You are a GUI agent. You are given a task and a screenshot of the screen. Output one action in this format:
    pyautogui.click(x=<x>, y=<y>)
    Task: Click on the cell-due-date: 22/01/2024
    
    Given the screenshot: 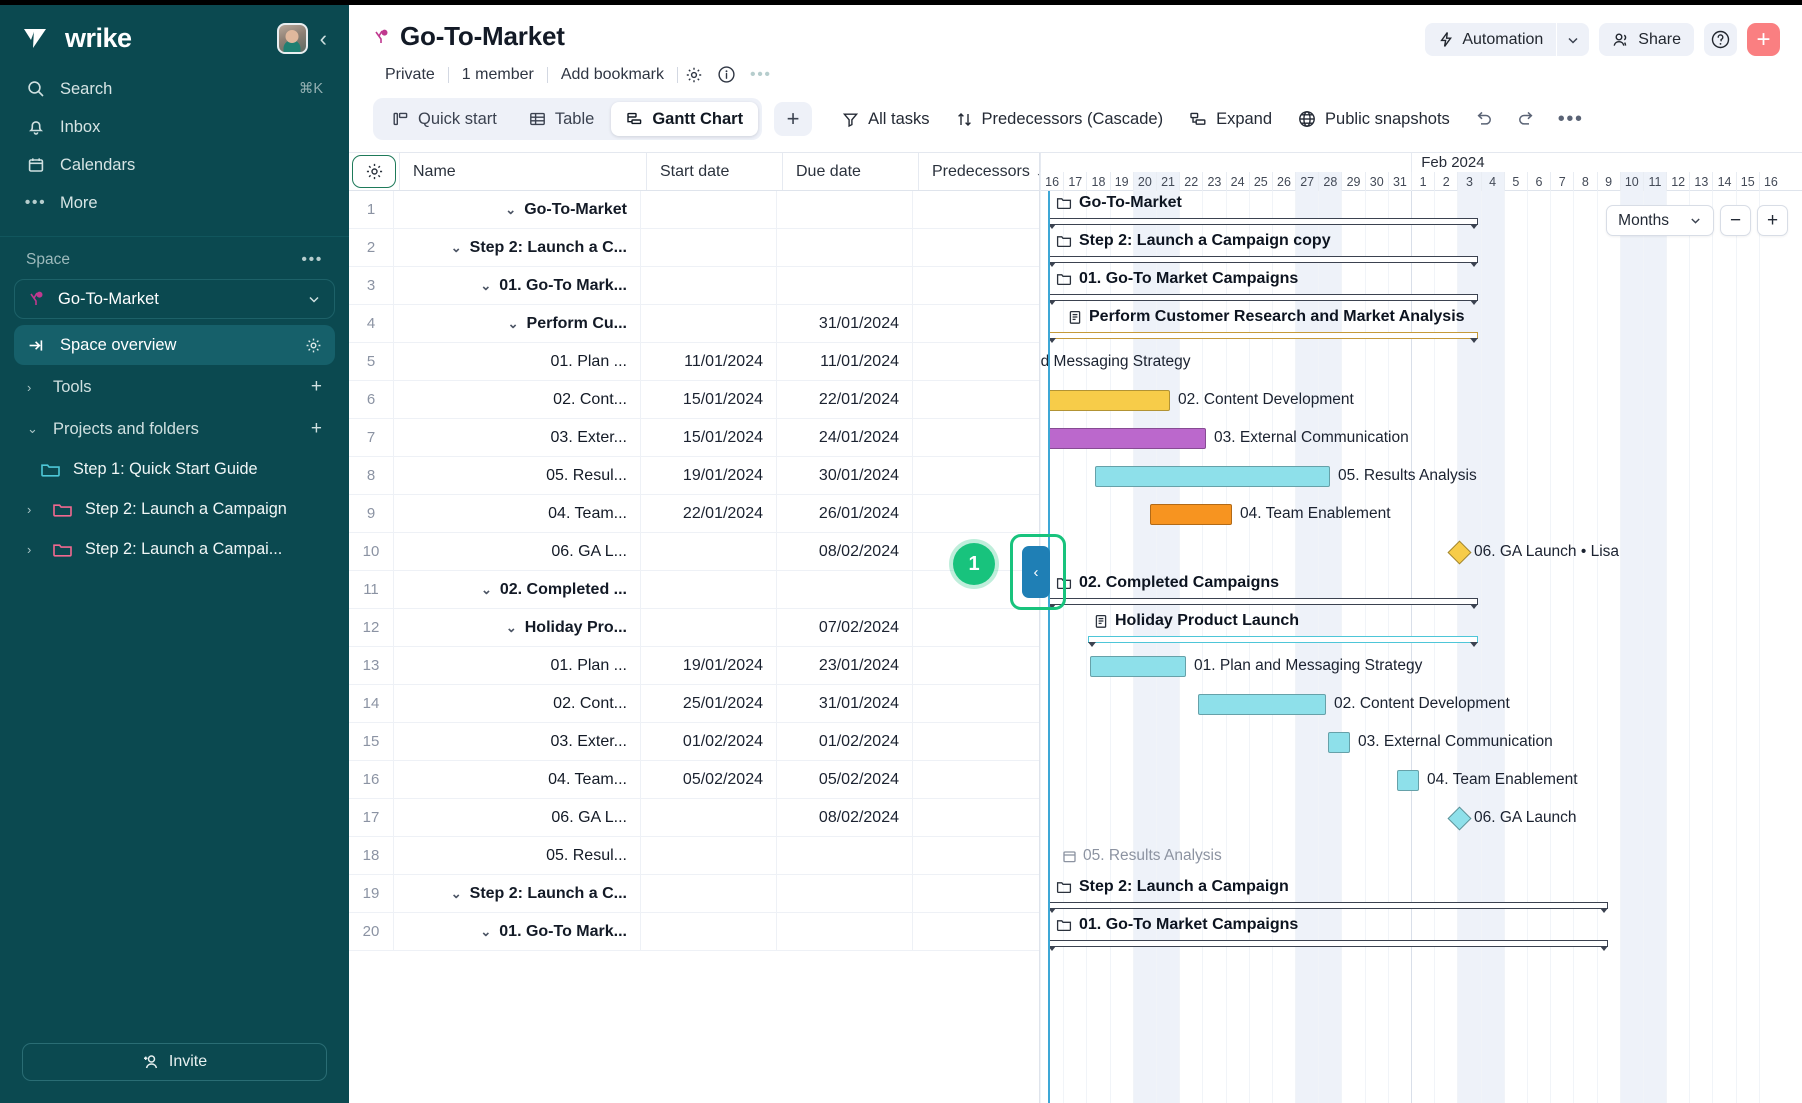 What is the action you would take?
    pyautogui.click(x=844, y=399)
    